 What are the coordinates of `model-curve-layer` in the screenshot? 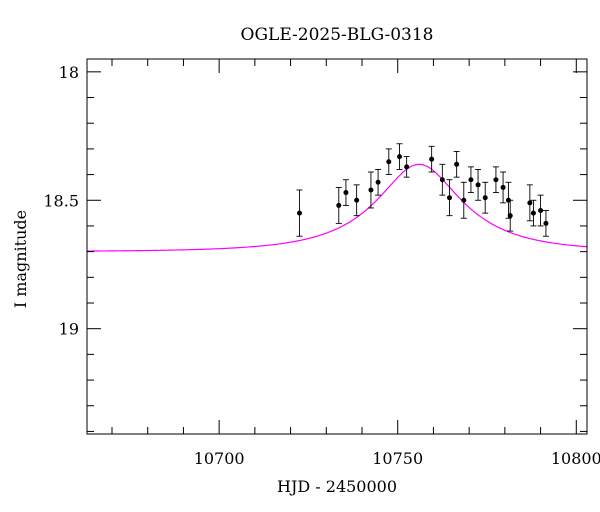 It's located at (337, 207).